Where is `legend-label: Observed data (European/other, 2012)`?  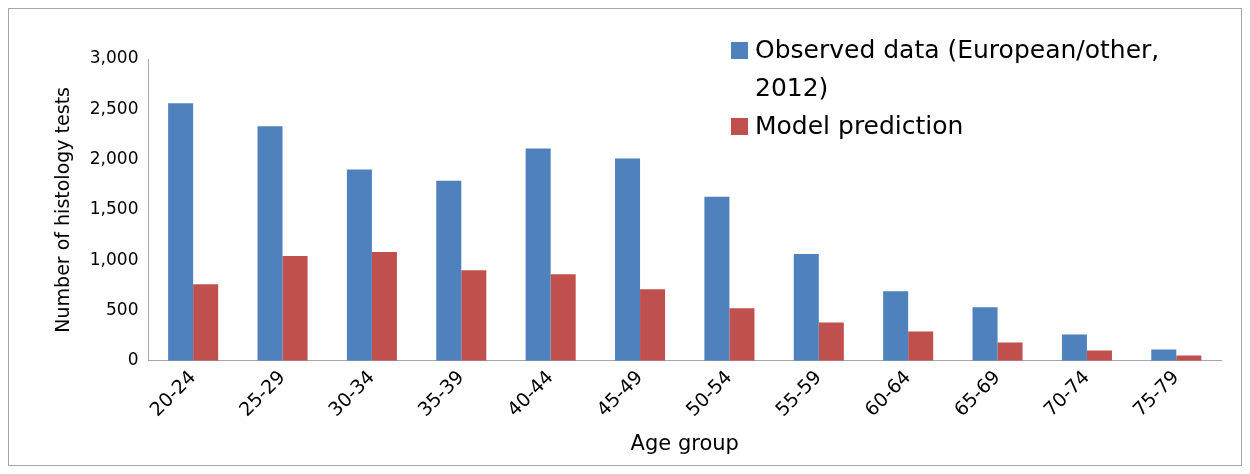 legend-label: Observed data (European/other, 2012) is located at coordinates (958, 69).